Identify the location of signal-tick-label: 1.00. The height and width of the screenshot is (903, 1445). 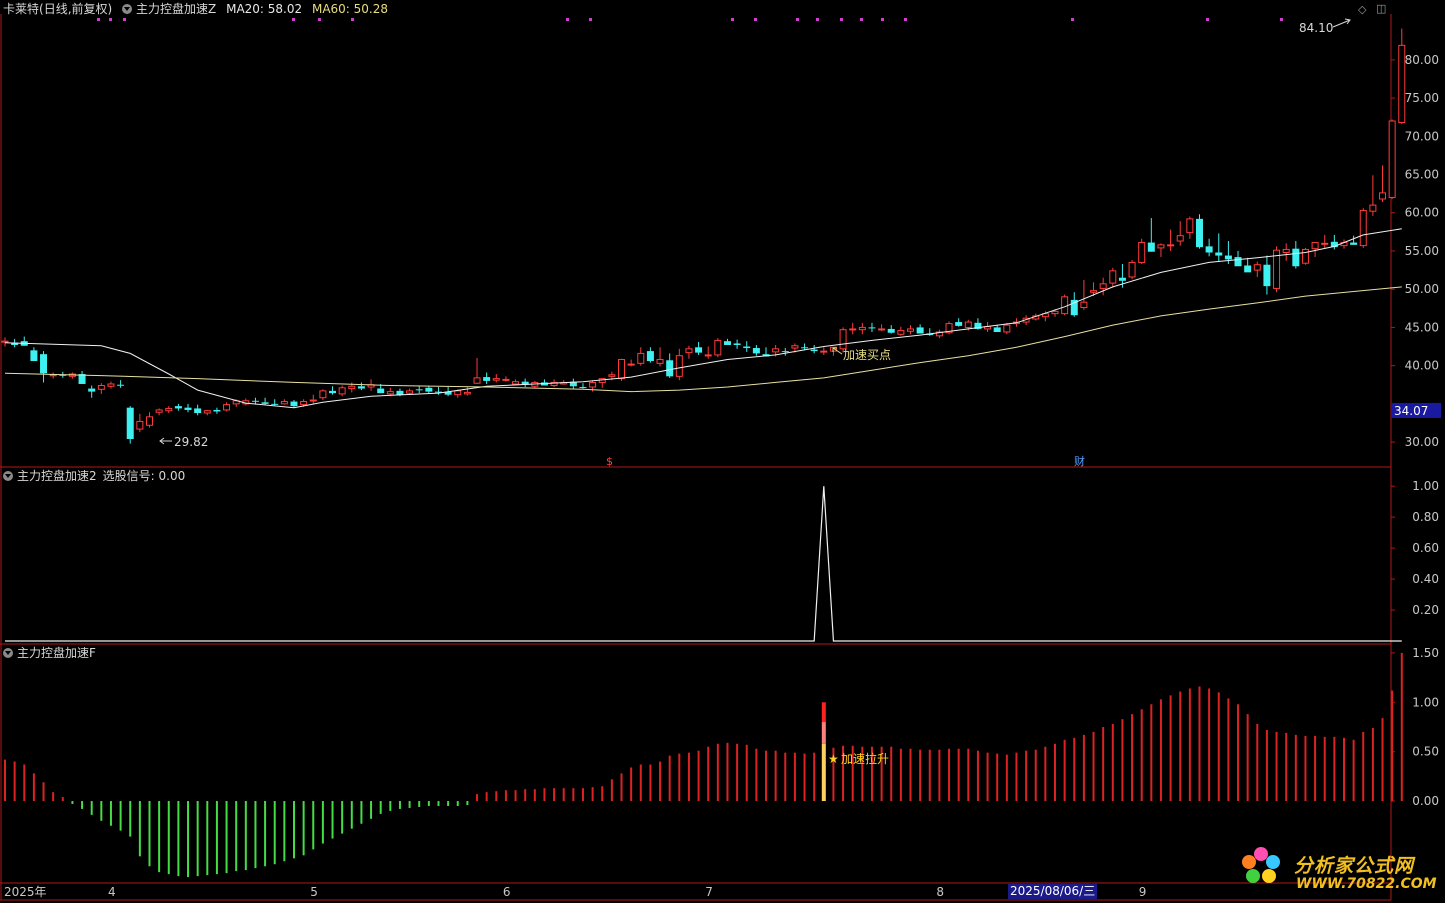
(1425, 486).